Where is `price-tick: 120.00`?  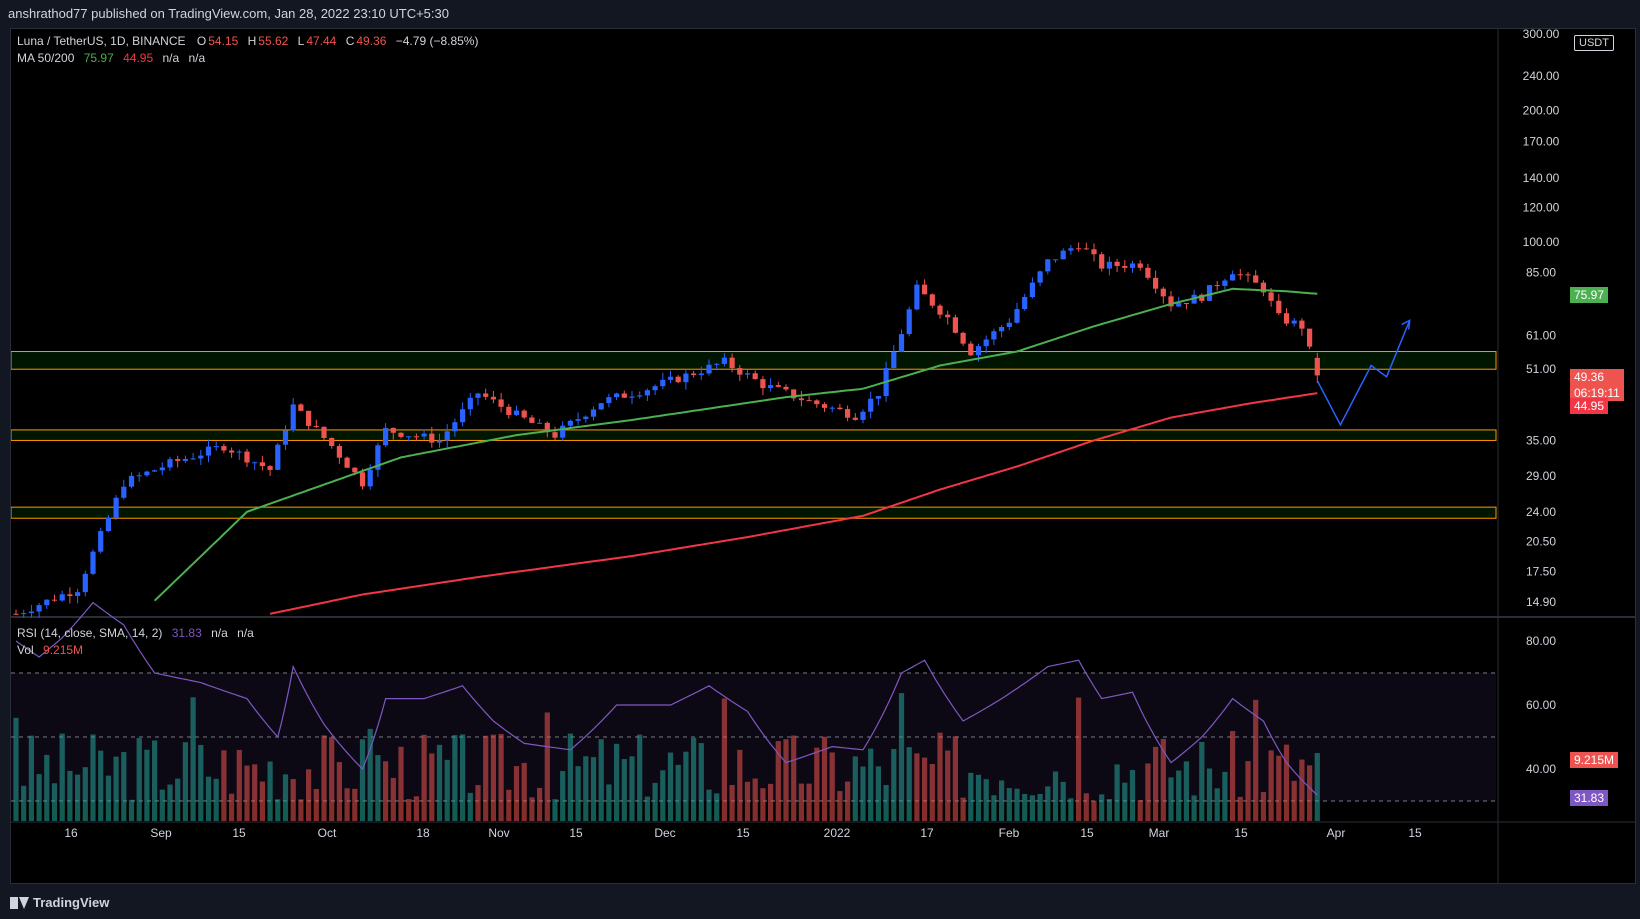
price-tick: 120.00 is located at coordinates (1541, 207).